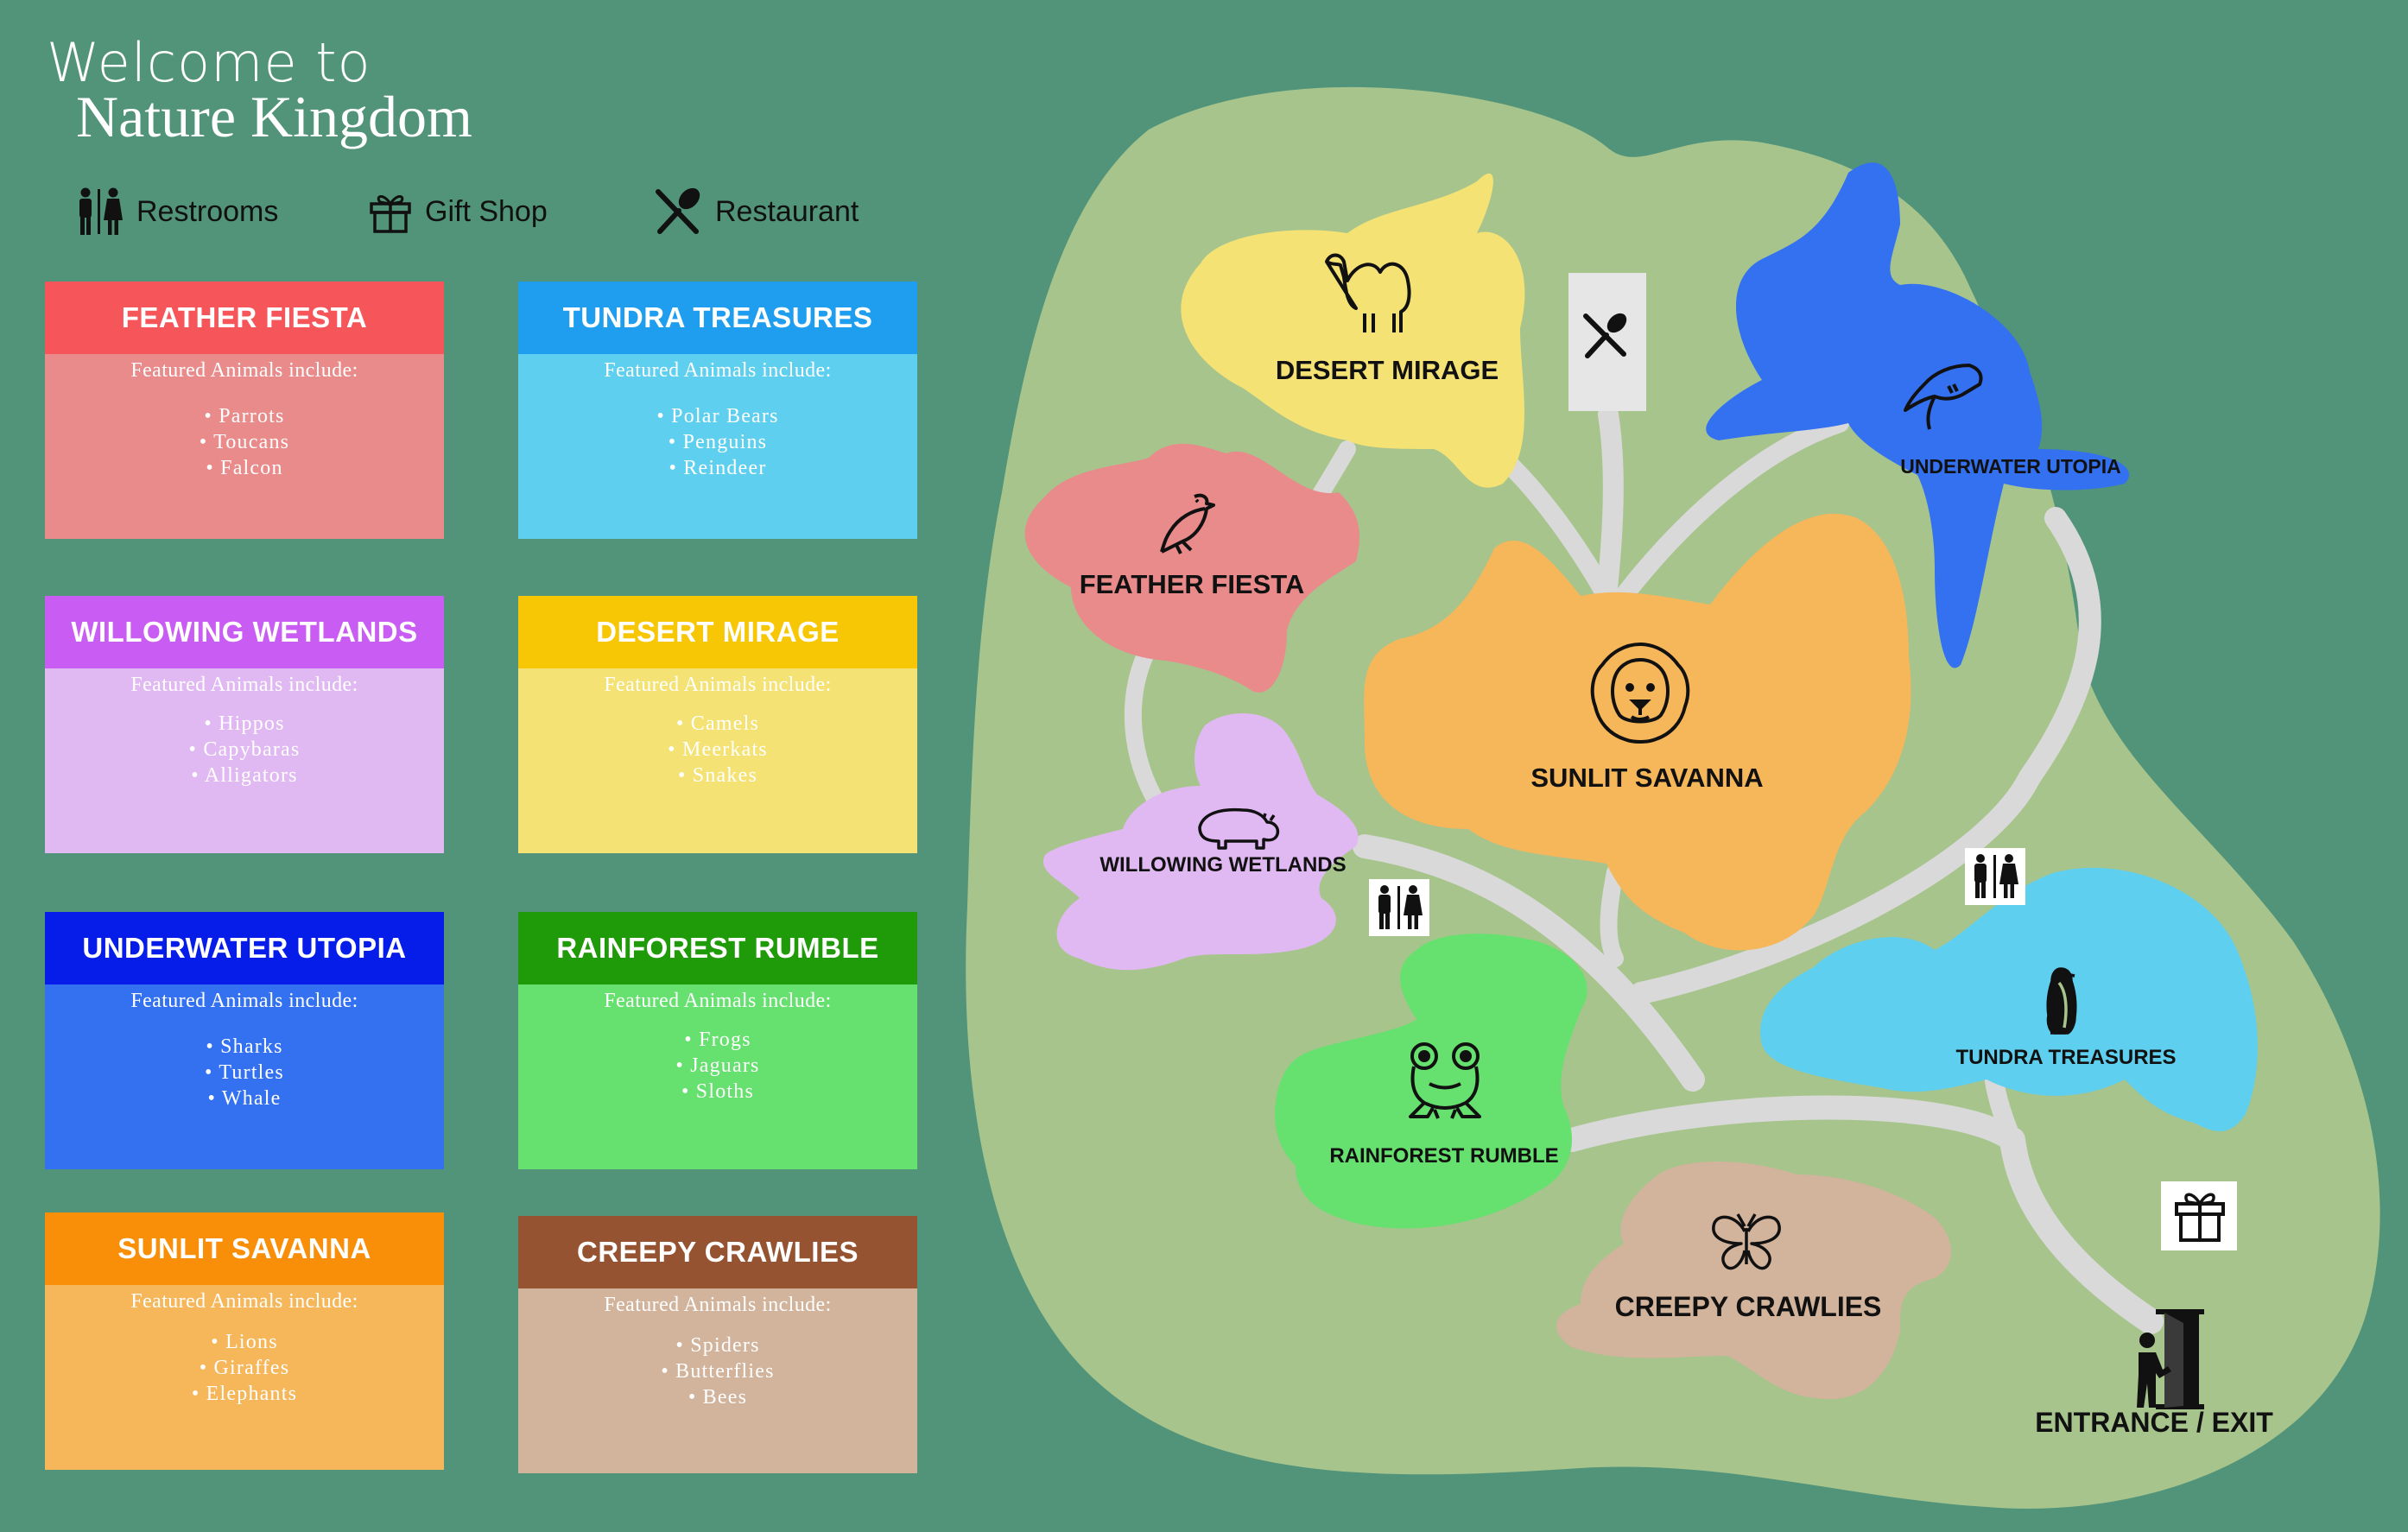 The height and width of the screenshot is (1532, 2408). Describe the element at coordinates (245, 1098) in the screenshot. I see `animal-item: Whale` at that location.